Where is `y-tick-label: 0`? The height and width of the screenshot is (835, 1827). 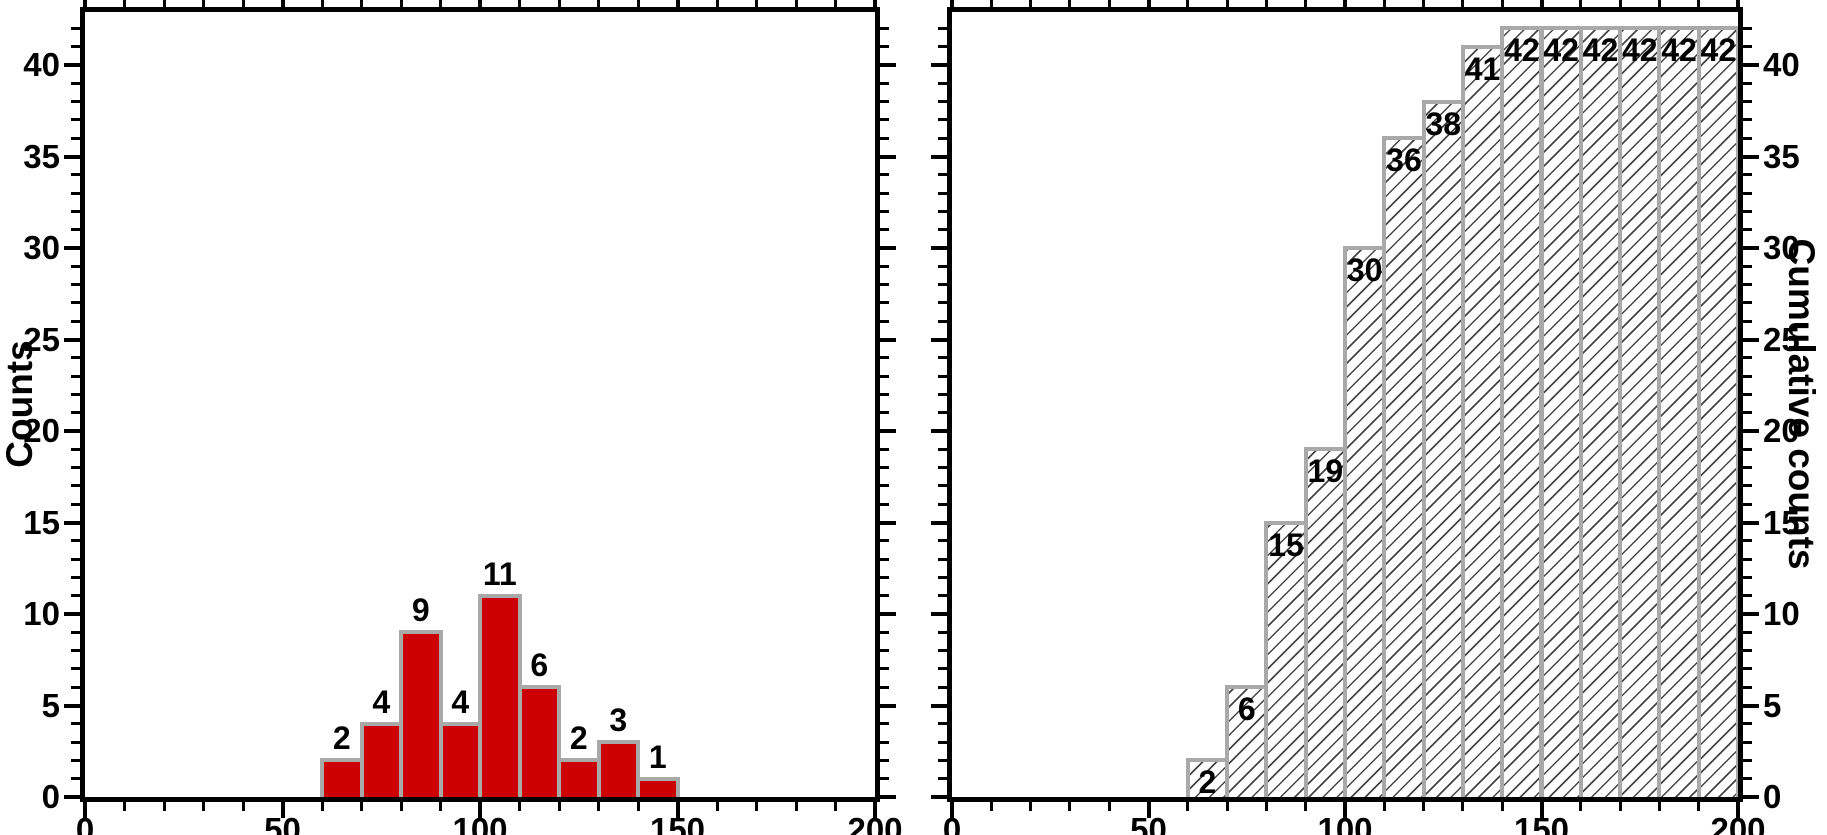 y-tick-label: 0 is located at coordinates (50, 796).